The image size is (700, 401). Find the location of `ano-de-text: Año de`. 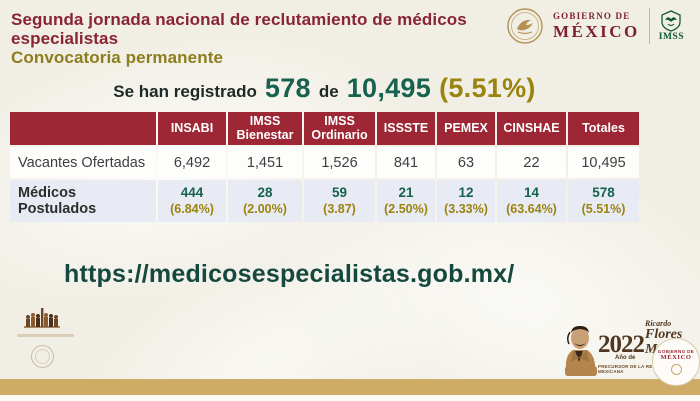

ano-de-text: Año de is located at coordinates (625, 358).